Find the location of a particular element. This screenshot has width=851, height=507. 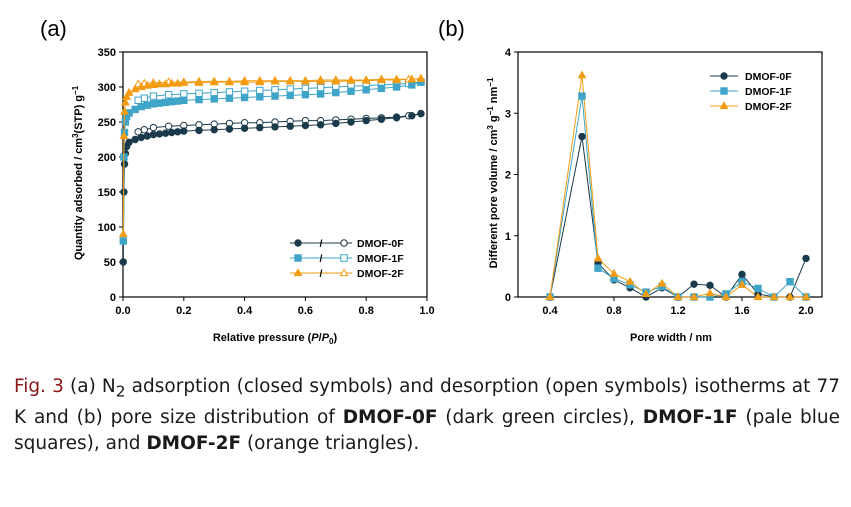

isotherm-y-axis-title: Quantity adsorbed / cm3(STP) g−1 is located at coordinates (78, 172).